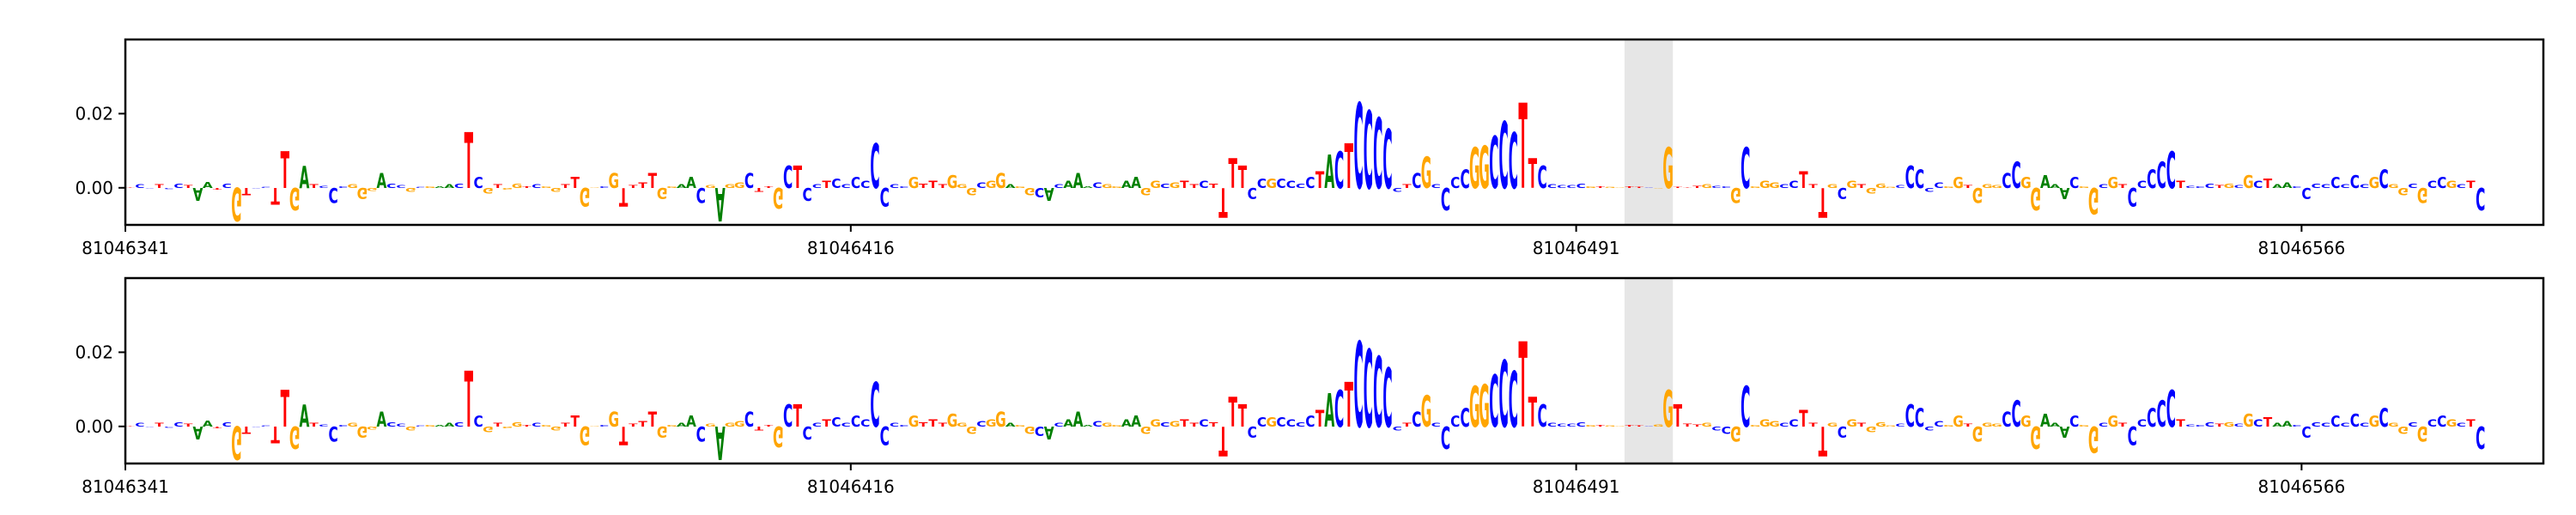  Describe the element at coordinates (1576, 486) in the screenshot. I see `x-tick-label: 81046491` at that location.